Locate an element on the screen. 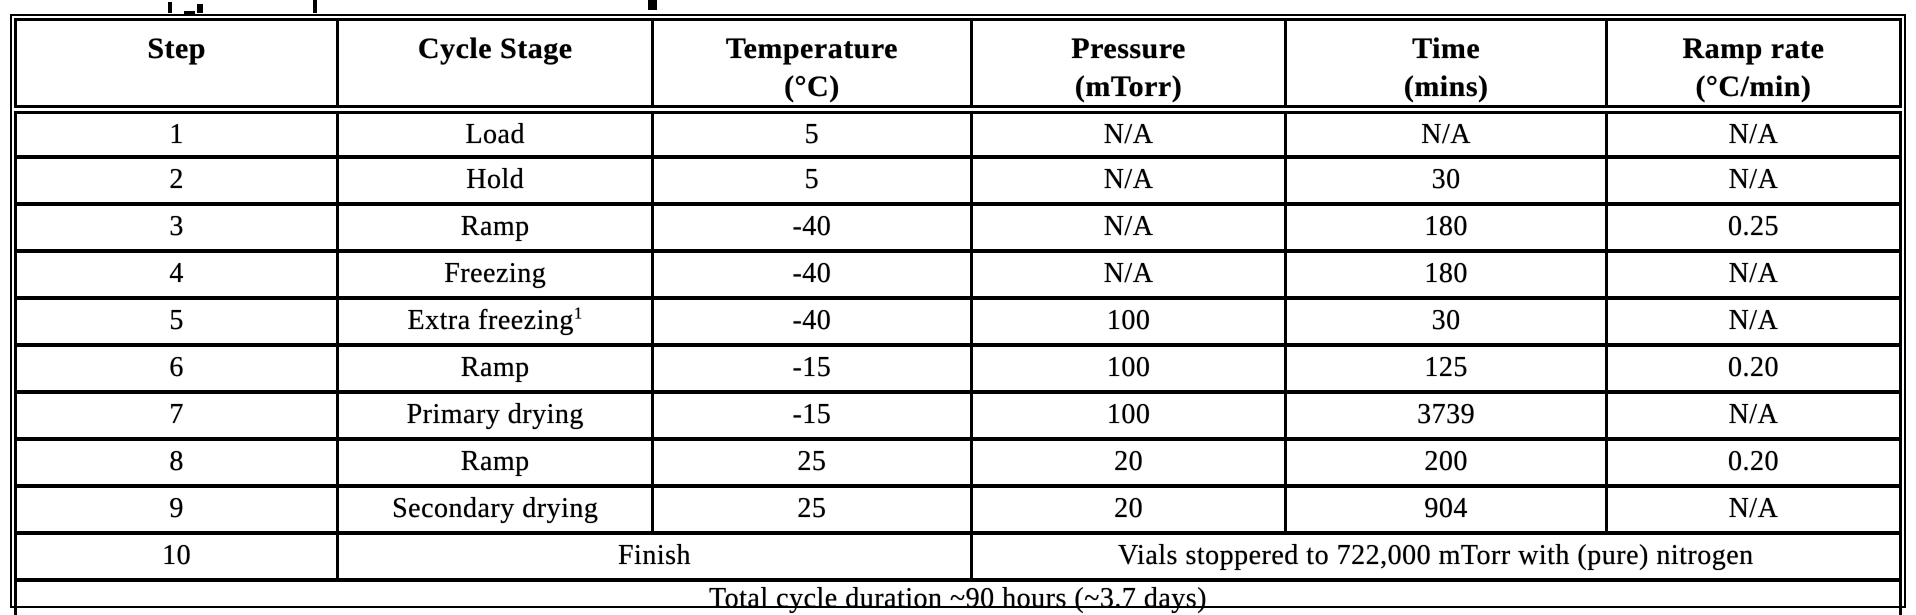 This screenshot has height=615, width=1916. table-row: 1 Load 5 N/A N/A N/A is located at coordinates (958, 133).